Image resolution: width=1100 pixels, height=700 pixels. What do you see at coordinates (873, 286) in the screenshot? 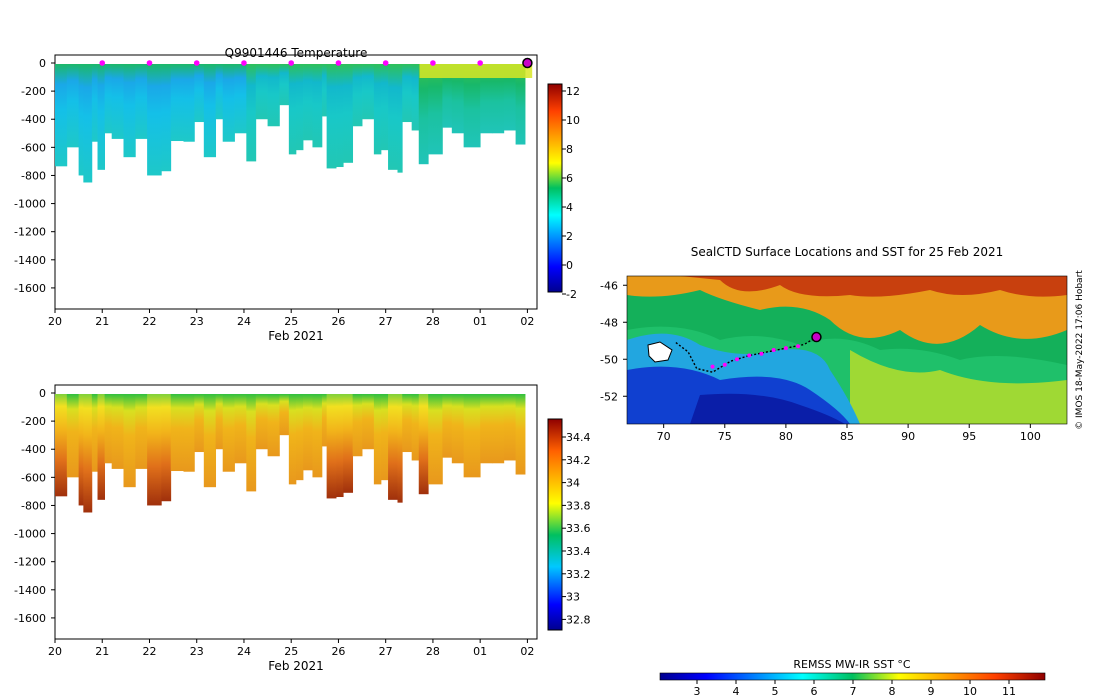
I see `sst-hot-band` at bounding box center [873, 286].